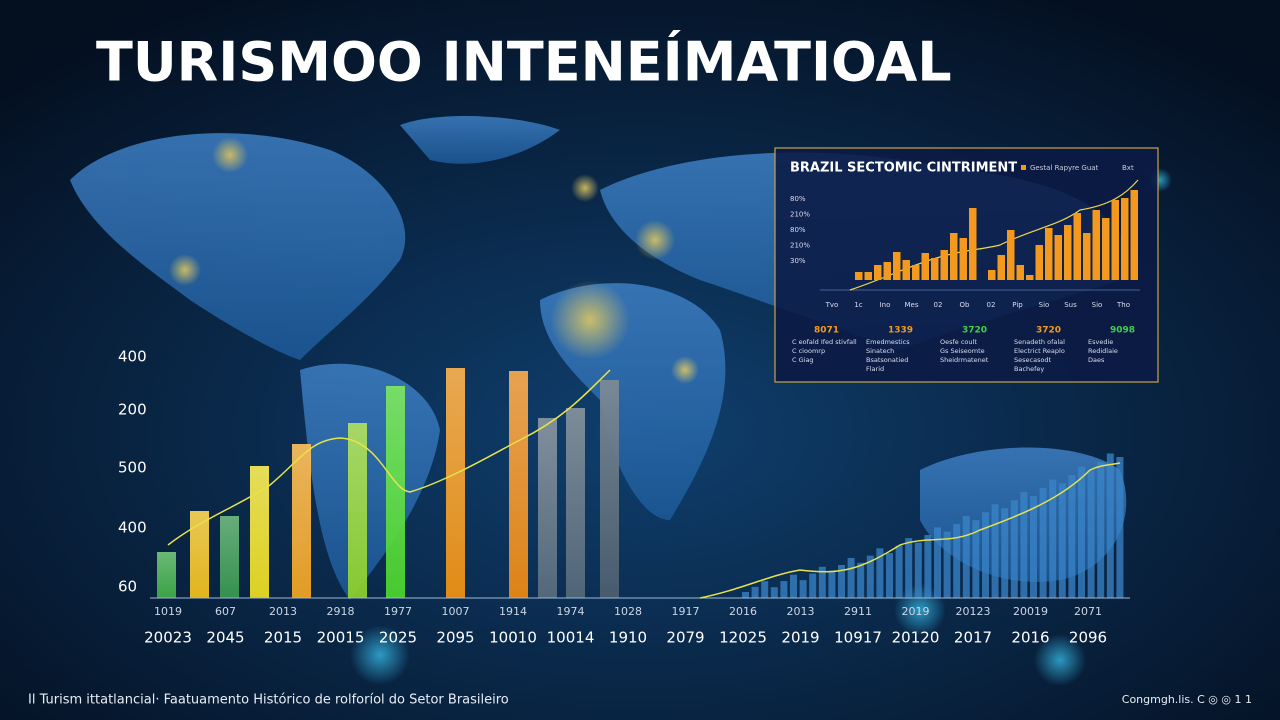  What do you see at coordinates (1070, 305) in the screenshot?
I see `inset-x-label: Sus` at bounding box center [1070, 305].